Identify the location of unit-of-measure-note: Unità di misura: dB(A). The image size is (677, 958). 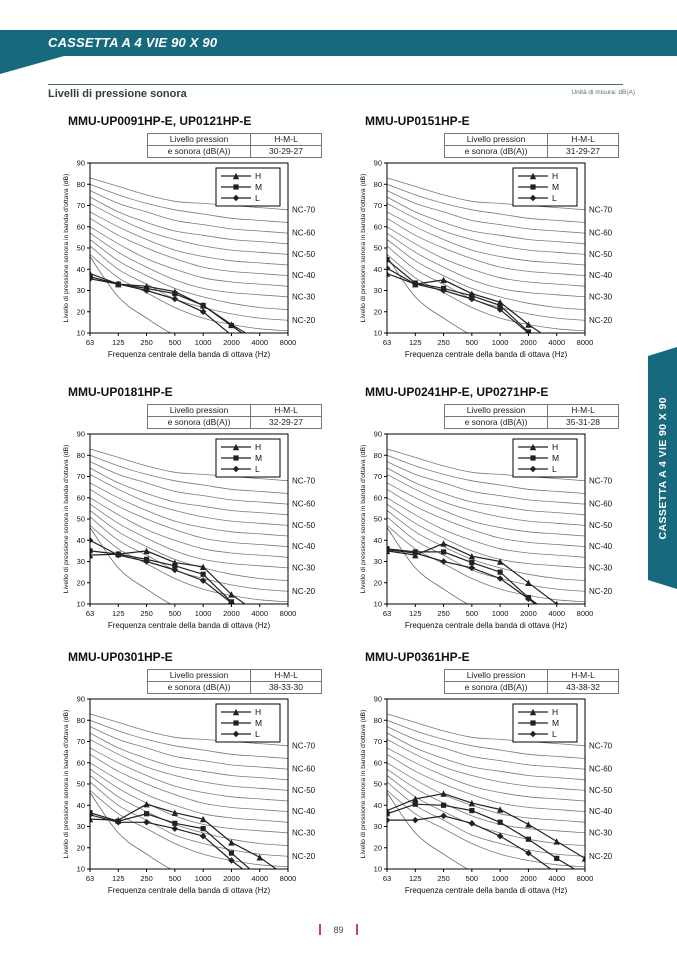
(603, 92).